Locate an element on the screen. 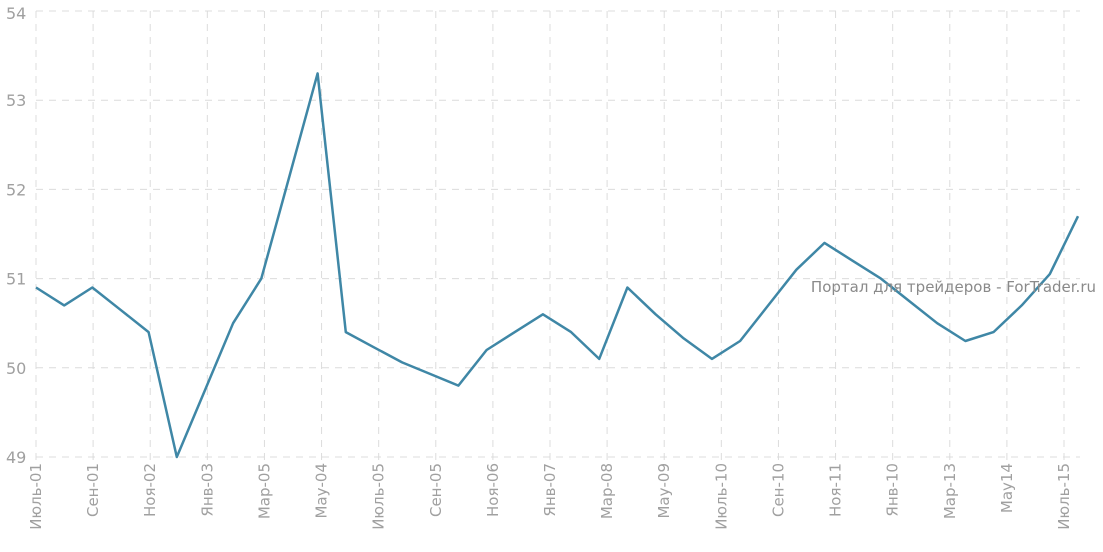  x-tick-label: Янв-10 is located at coordinates (893, 490).